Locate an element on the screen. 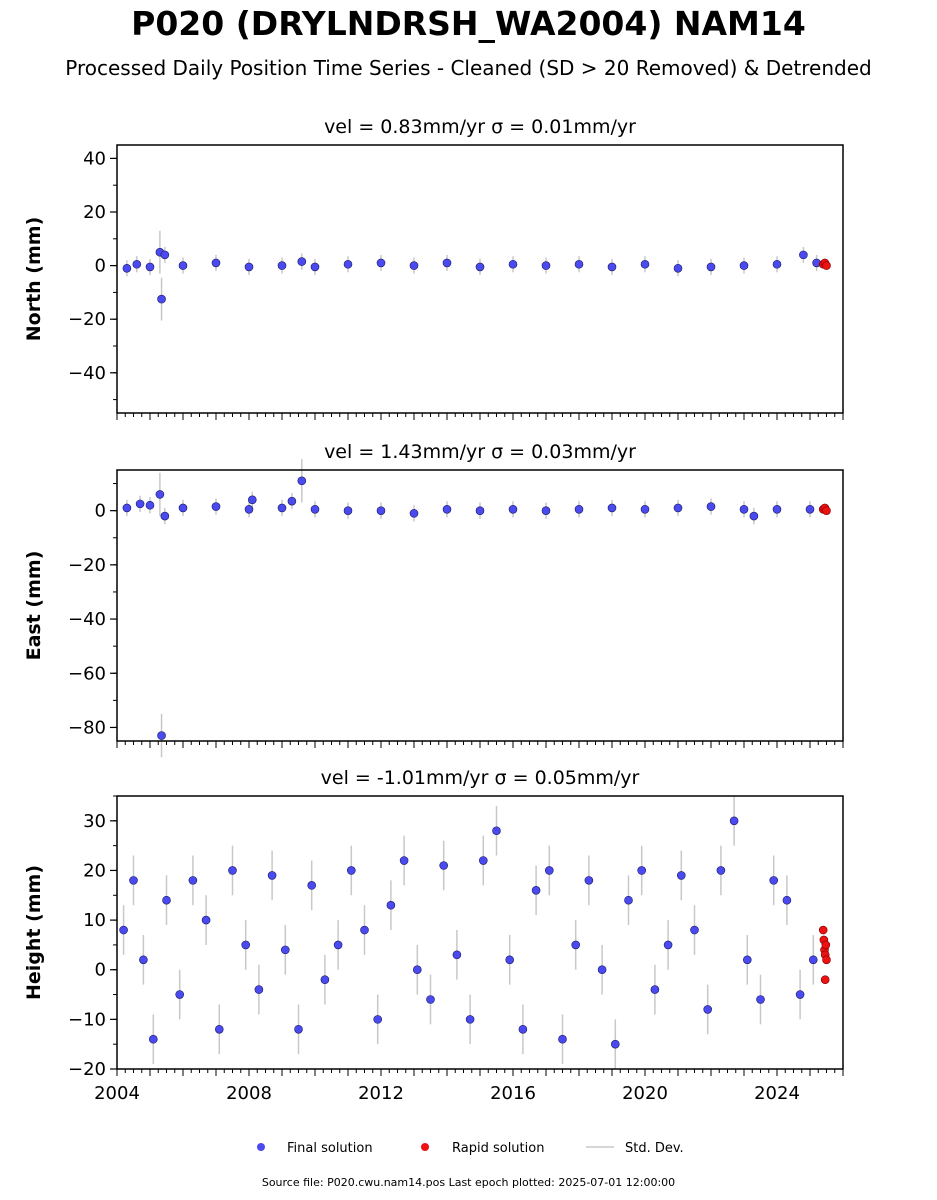  legend-label-final: Final solution is located at coordinates (330, 1148).